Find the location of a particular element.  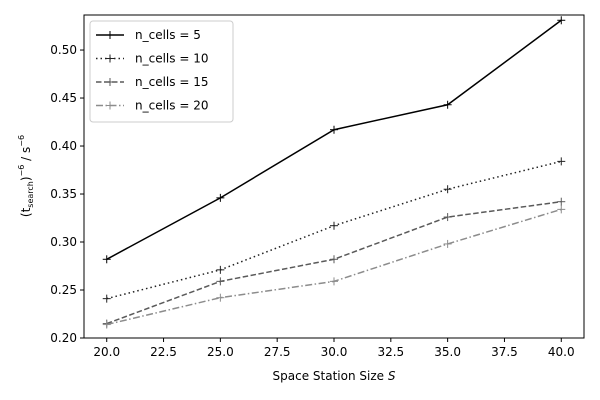

legend-item: n_cells = 20 is located at coordinates (152, 106).